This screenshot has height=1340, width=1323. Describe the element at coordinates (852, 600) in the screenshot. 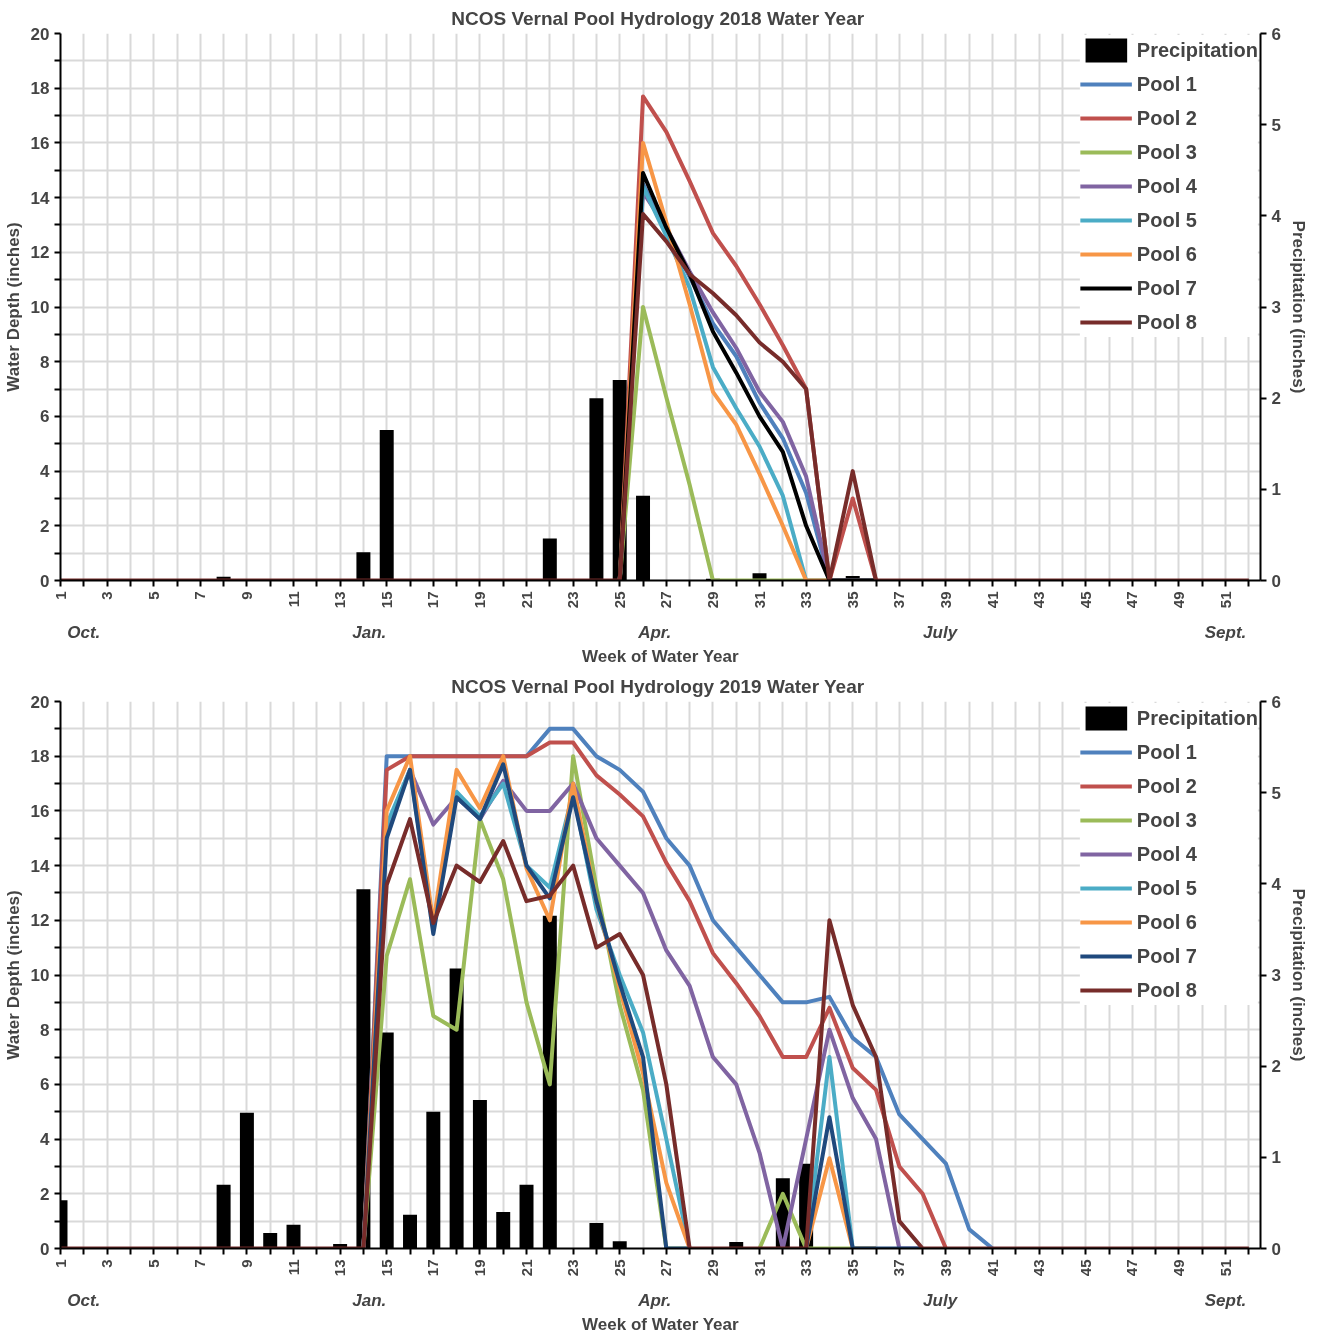

I see `x-tick-label: 35` at that location.